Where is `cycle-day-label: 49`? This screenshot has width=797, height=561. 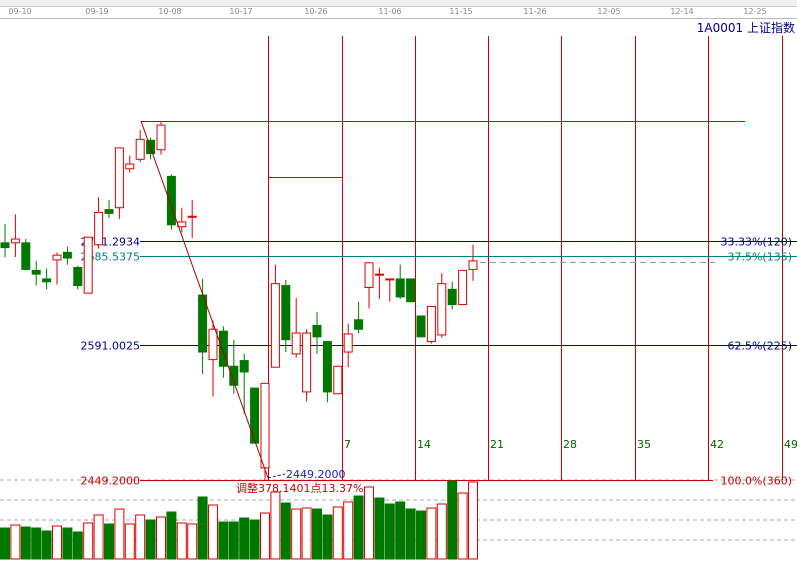 cycle-day-label: 49 is located at coordinates (790, 444).